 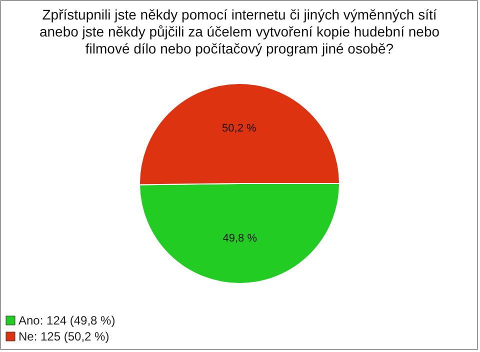 I want to click on legend-label: Ano: 124 (49,8 %), so click(x=67, y=321).